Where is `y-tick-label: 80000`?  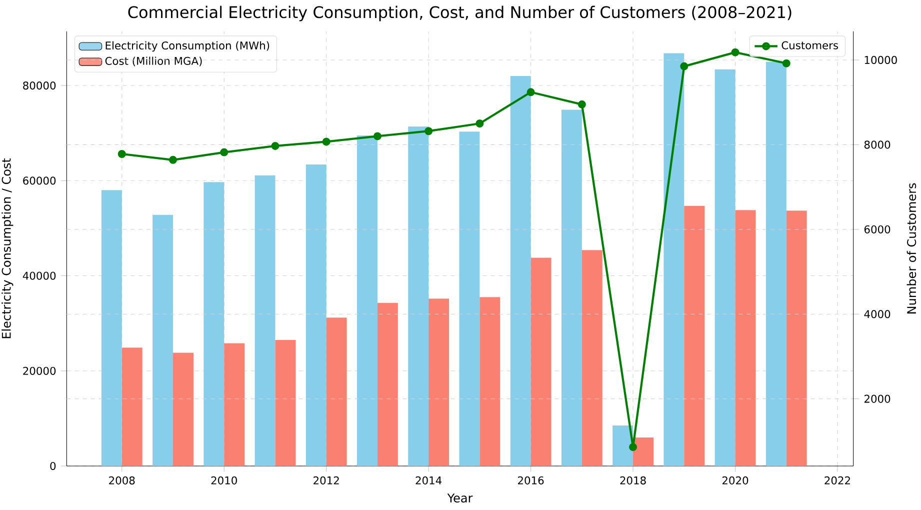 y-tick-label: 80000 is located at coordinates (39, 85).